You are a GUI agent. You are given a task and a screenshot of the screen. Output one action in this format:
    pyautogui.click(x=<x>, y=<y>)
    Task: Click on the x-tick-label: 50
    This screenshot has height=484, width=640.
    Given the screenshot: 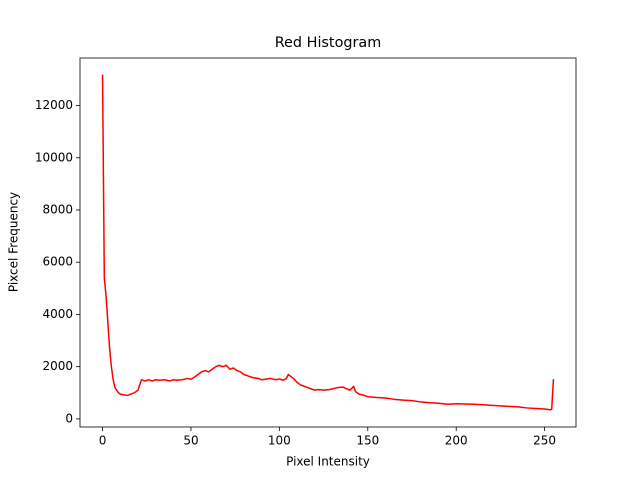 What is the action you would take?
    pyautogui.click(x=190, y=441)
    